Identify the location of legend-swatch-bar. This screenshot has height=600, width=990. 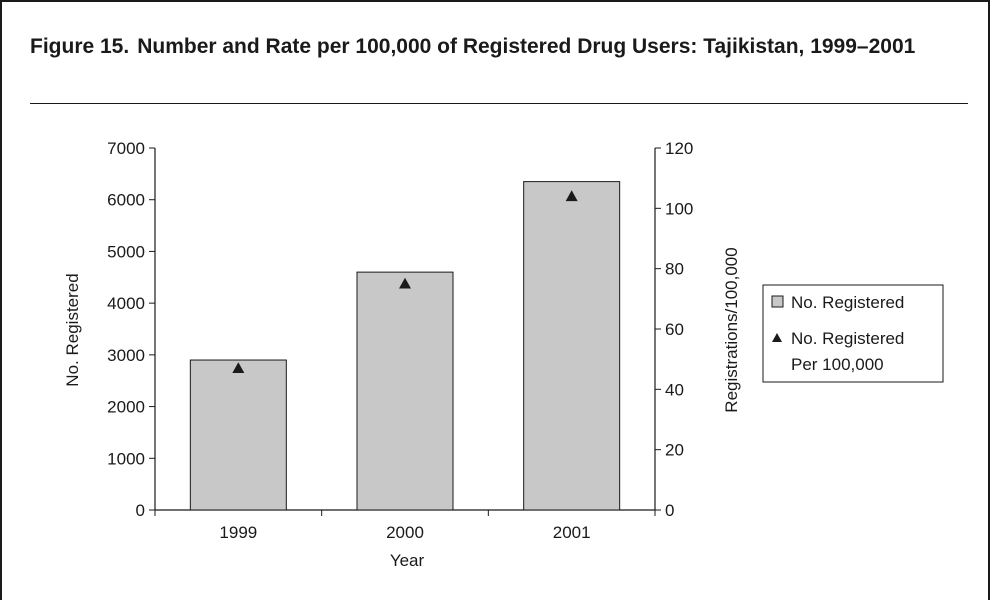
(777, 301).